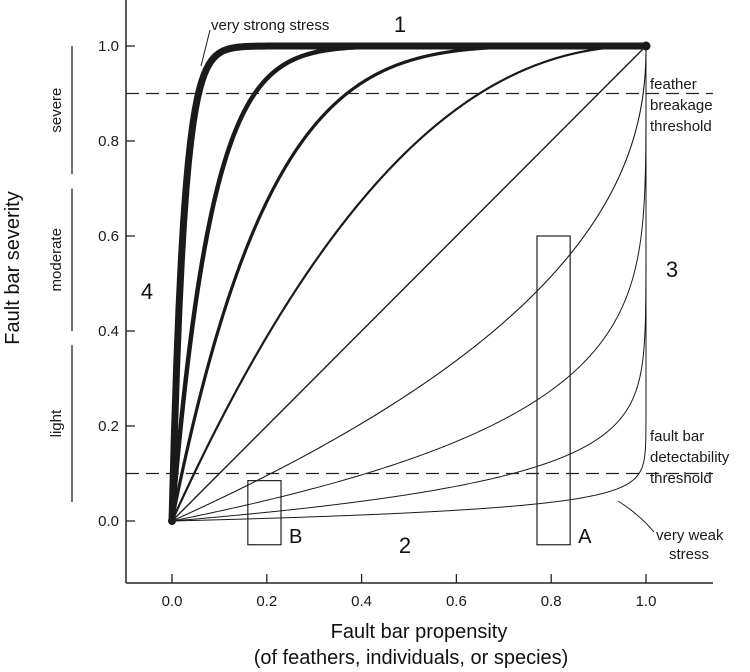 This screenshot has width=750, height=672. What do you see at coordinates (646, 46) in the screenshot?
I see `end-point` at bounding box center [646, 46].